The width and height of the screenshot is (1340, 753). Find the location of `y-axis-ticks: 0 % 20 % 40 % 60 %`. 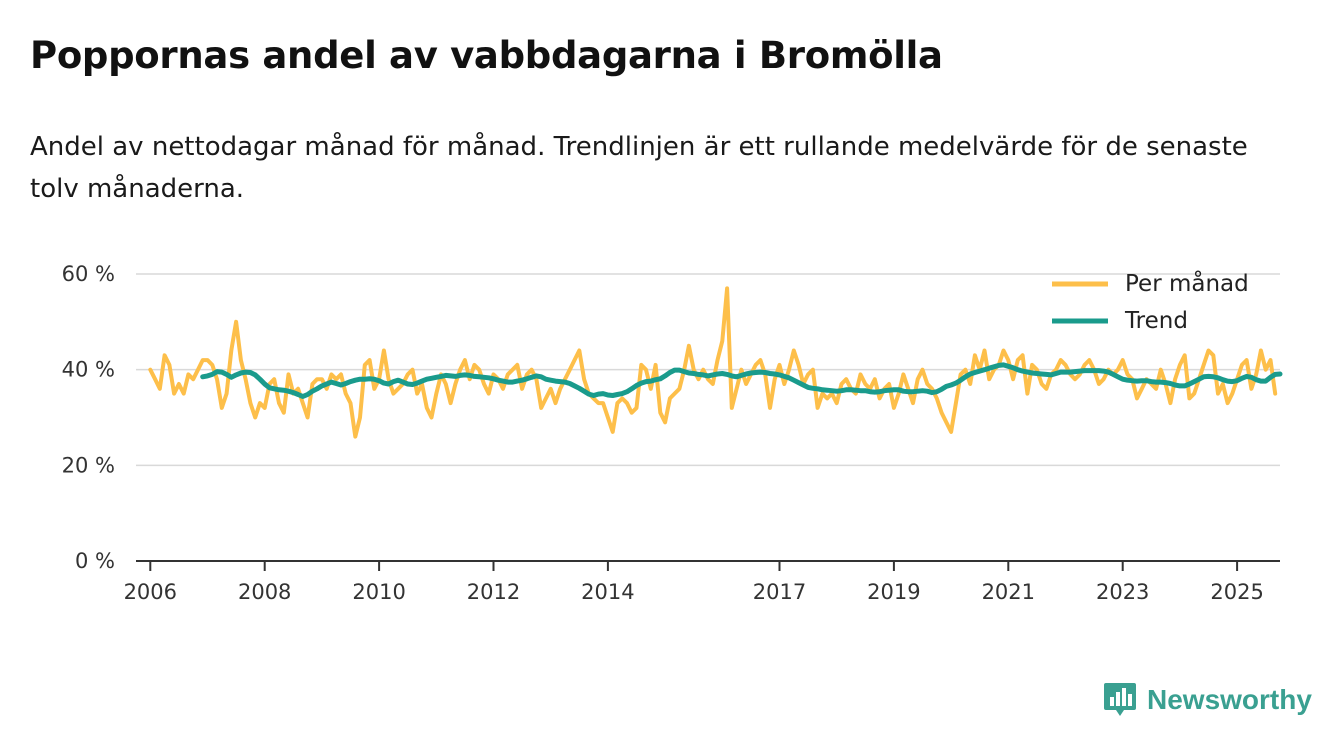

y-axis-ticks: 0 % 20 % 40 % 60 % is located at coordinates (88, 417).